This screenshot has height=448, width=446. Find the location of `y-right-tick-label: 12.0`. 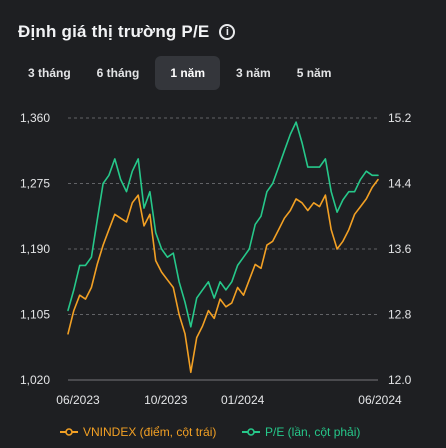

y-right-tick-label: 12.0 is located at coordinates (400, 380).